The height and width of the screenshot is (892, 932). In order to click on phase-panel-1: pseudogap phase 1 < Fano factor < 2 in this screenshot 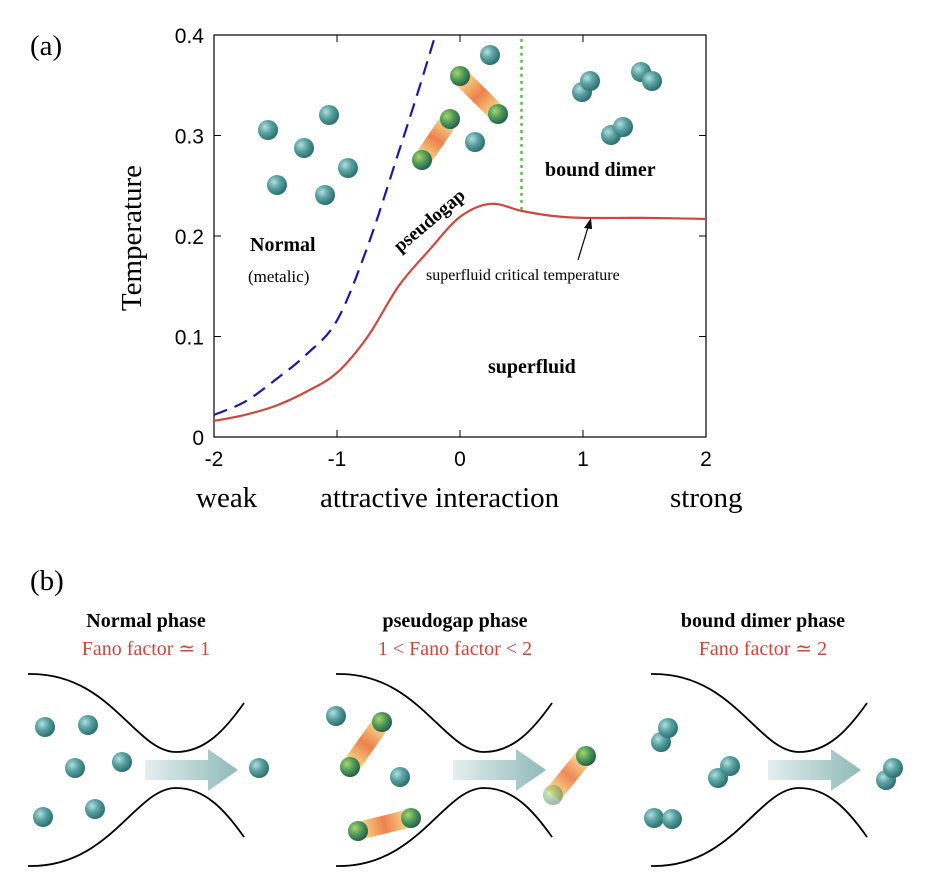, I will do `click(444, 738)`.